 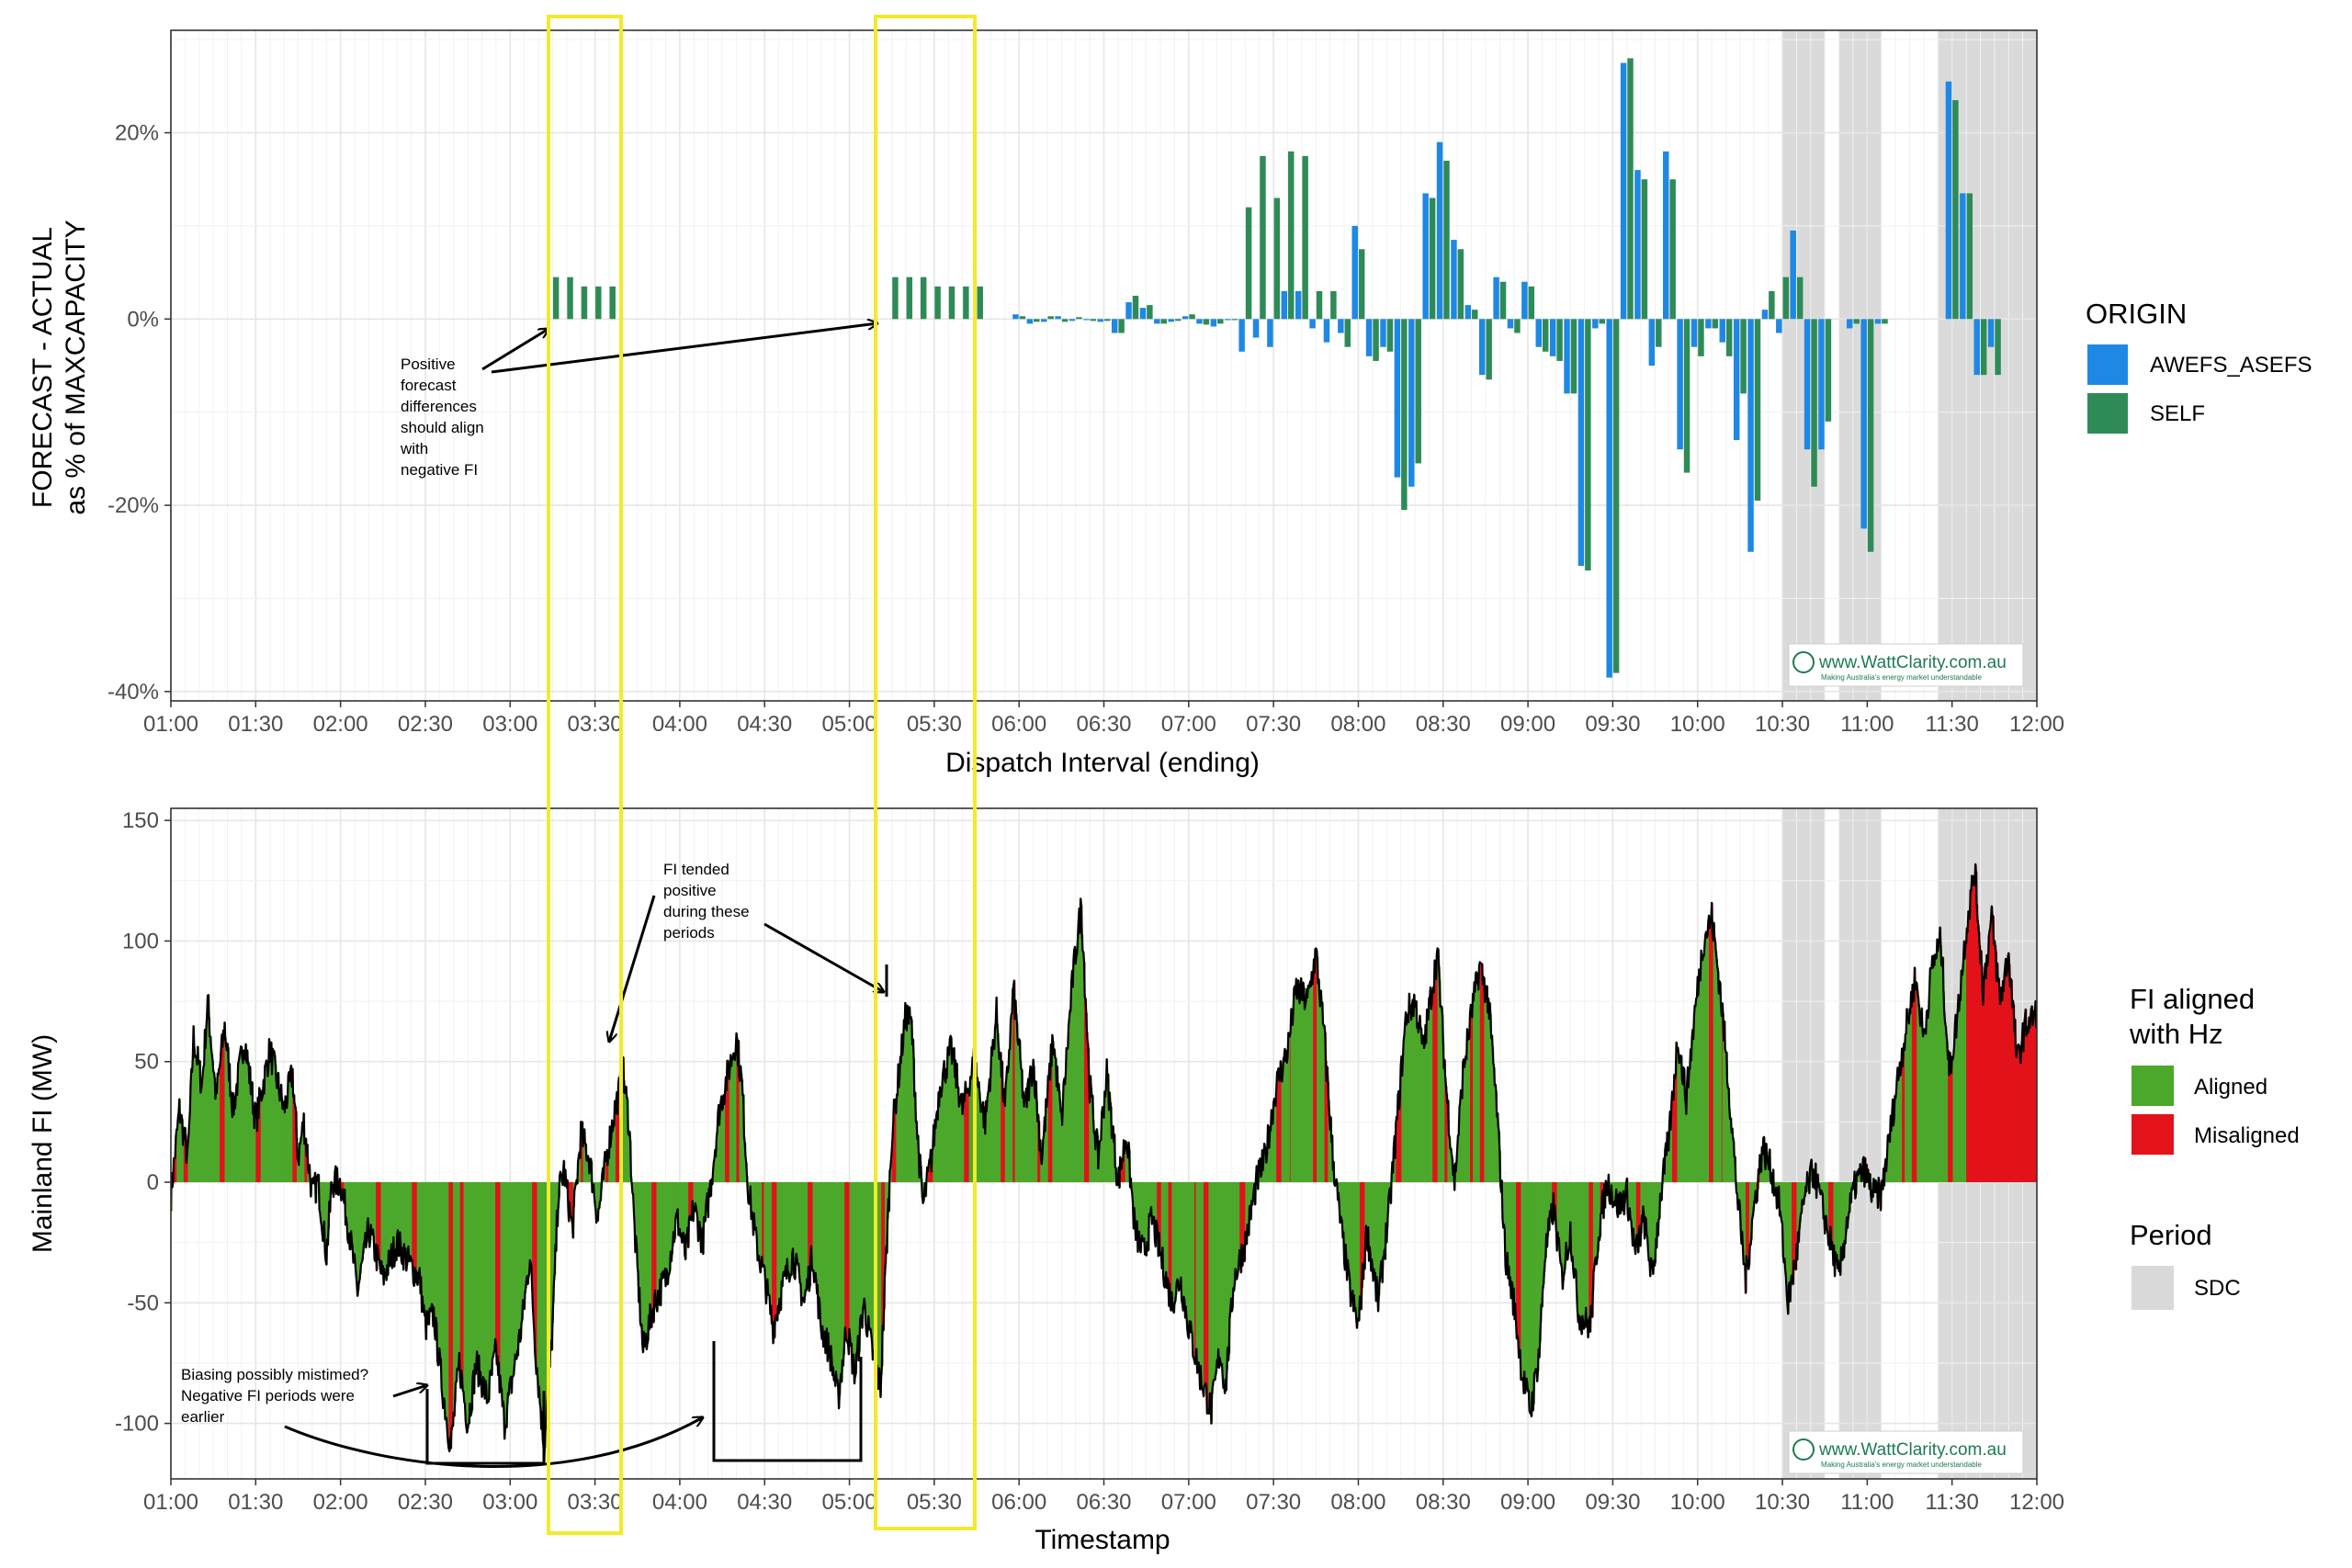 I want to click on annotation-curved-arrow, so click(x=494, y=1443).